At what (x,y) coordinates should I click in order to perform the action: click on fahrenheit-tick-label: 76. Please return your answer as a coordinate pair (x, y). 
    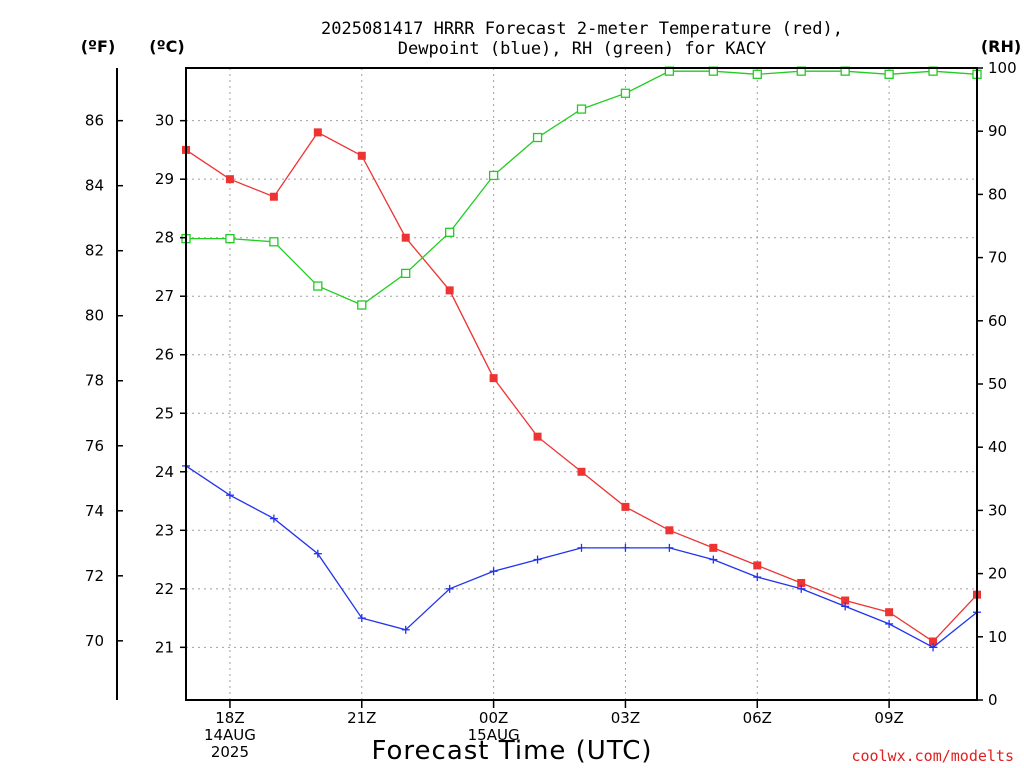
    Looking at the image, I should click on (94, 446).